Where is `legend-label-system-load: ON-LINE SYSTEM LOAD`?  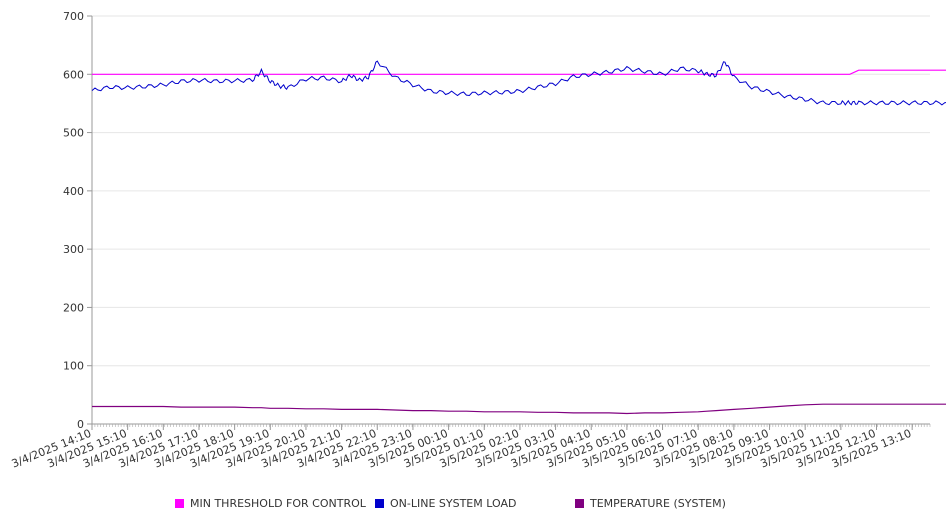
legend-label-system-load: ON-LINE SYSTEM LOAD is located at coordinates (453, 503).